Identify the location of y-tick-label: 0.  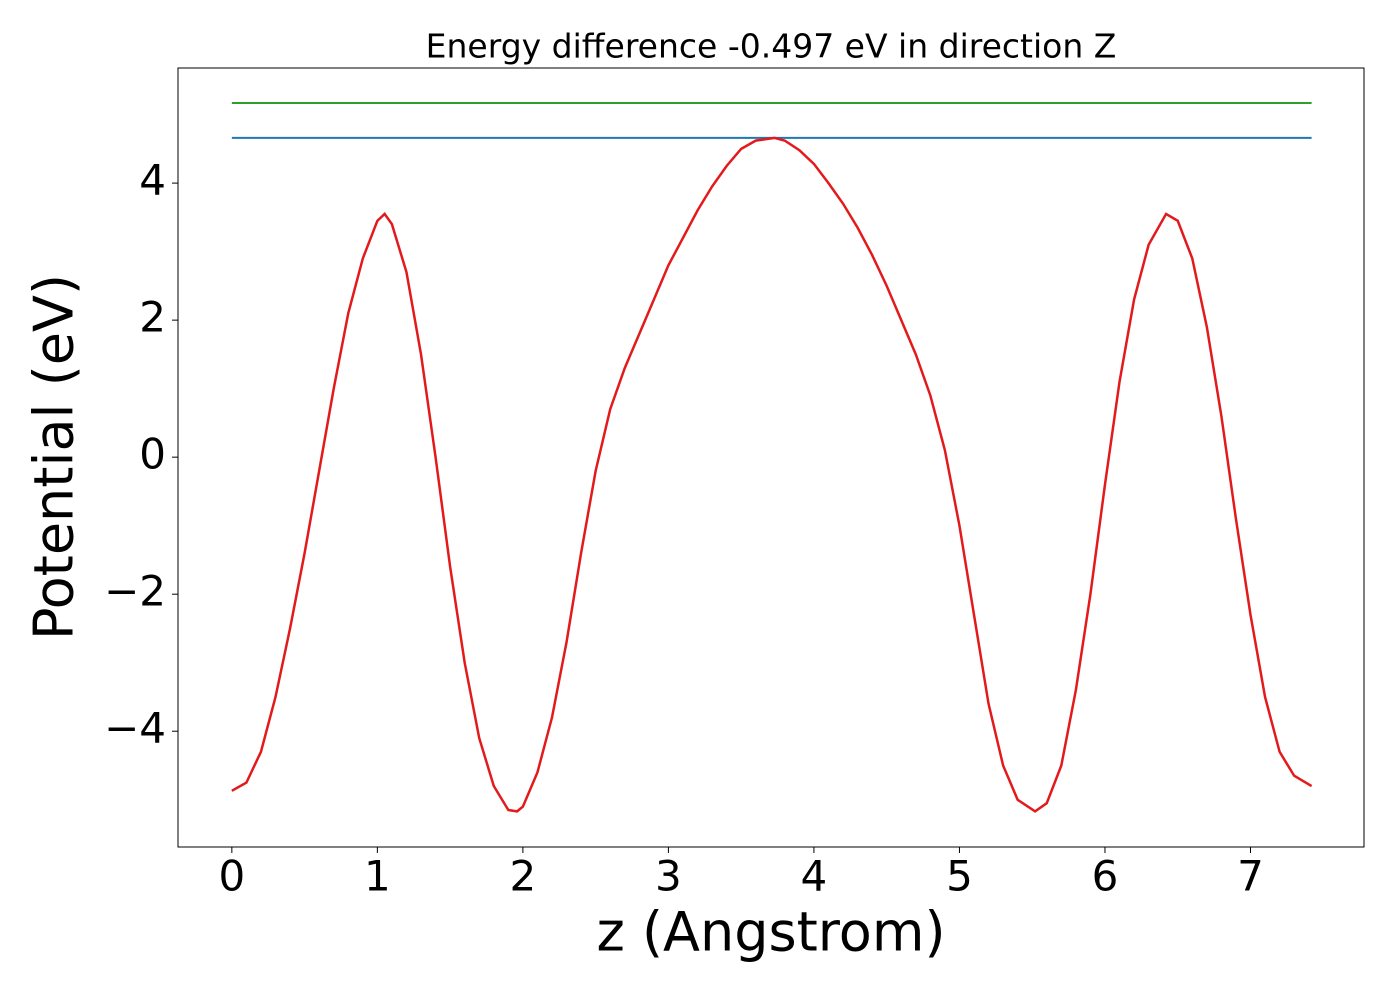
(152, 454).